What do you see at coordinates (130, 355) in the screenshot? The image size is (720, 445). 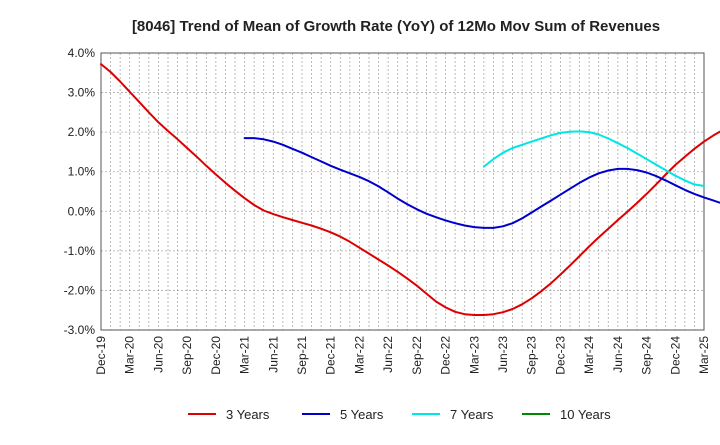 I see `x-tick-label: Mar-20` at bounding box center [130, 355].